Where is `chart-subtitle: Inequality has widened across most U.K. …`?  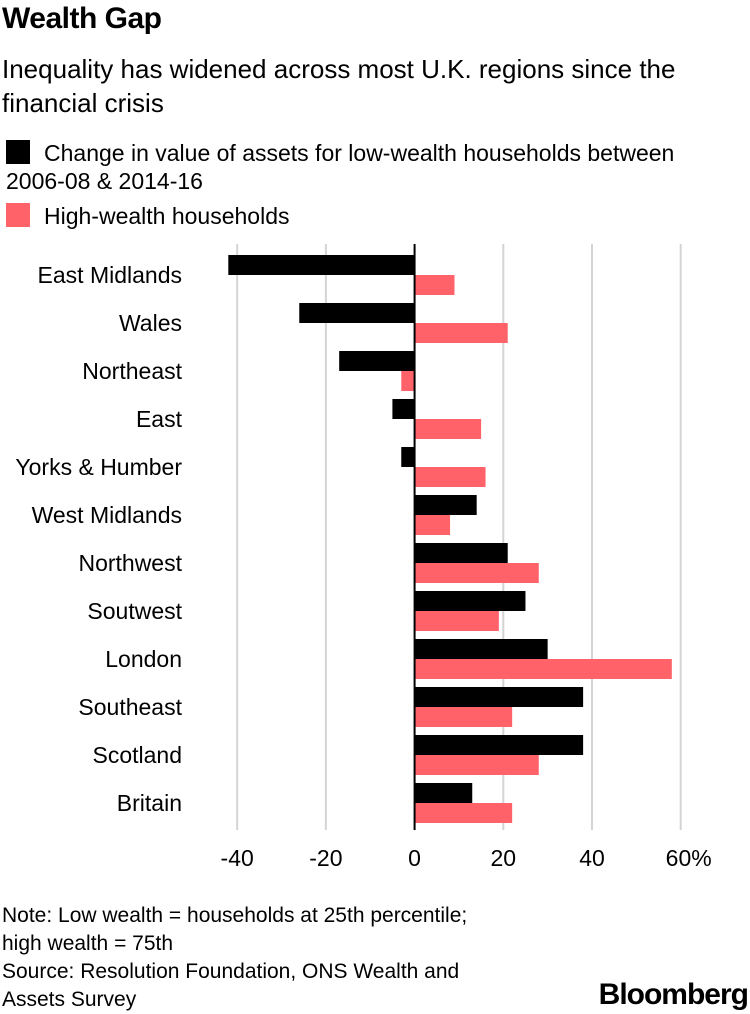 chart-subtitle: Inequality has widened across most U.K. … is located at coordinates (339, 86).